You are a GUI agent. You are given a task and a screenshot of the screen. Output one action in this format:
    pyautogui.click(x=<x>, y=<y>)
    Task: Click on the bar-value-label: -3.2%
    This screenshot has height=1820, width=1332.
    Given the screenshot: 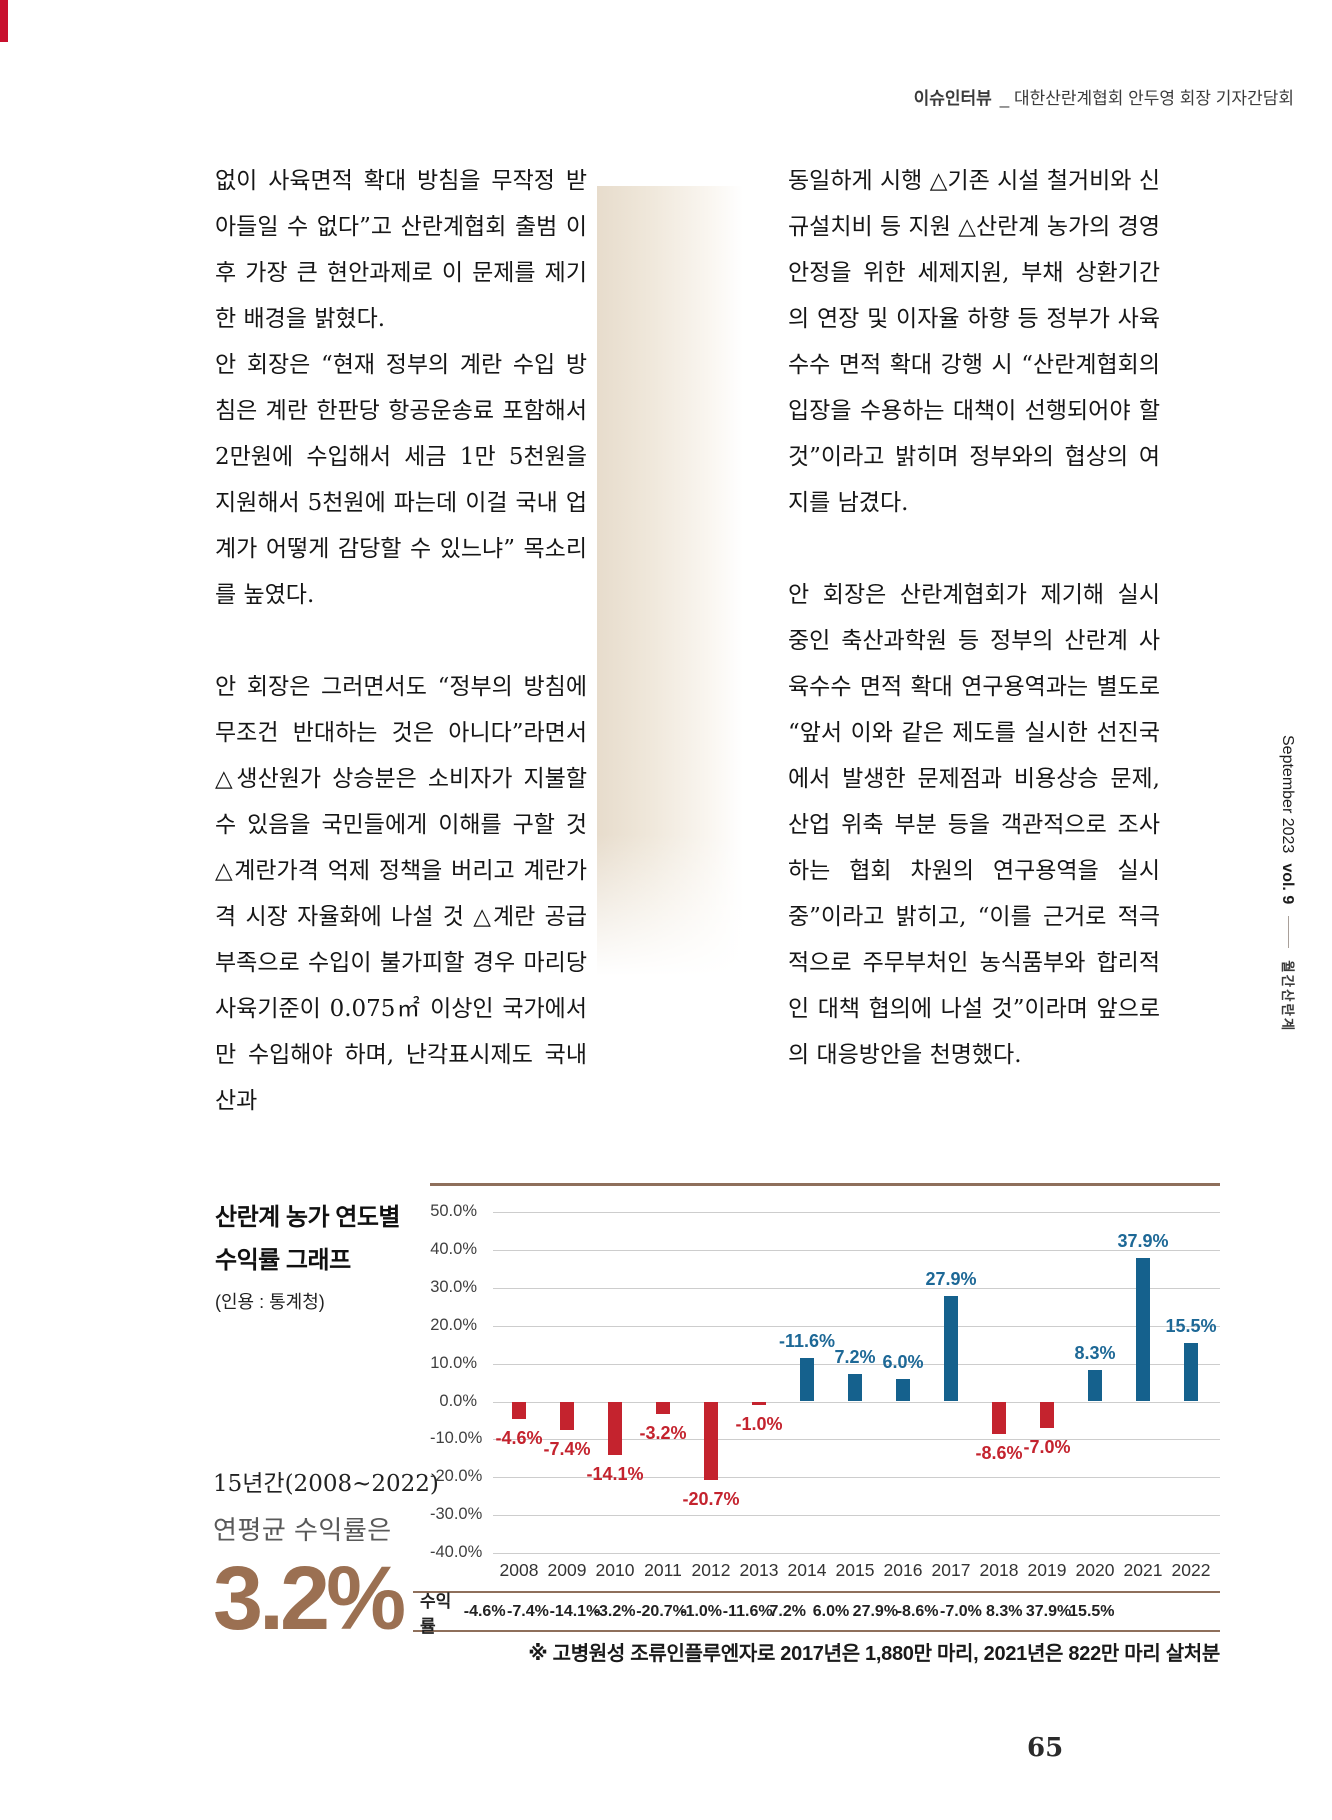 What is the action you would take?
    pyautogui.click(x=663, y=1432)
    